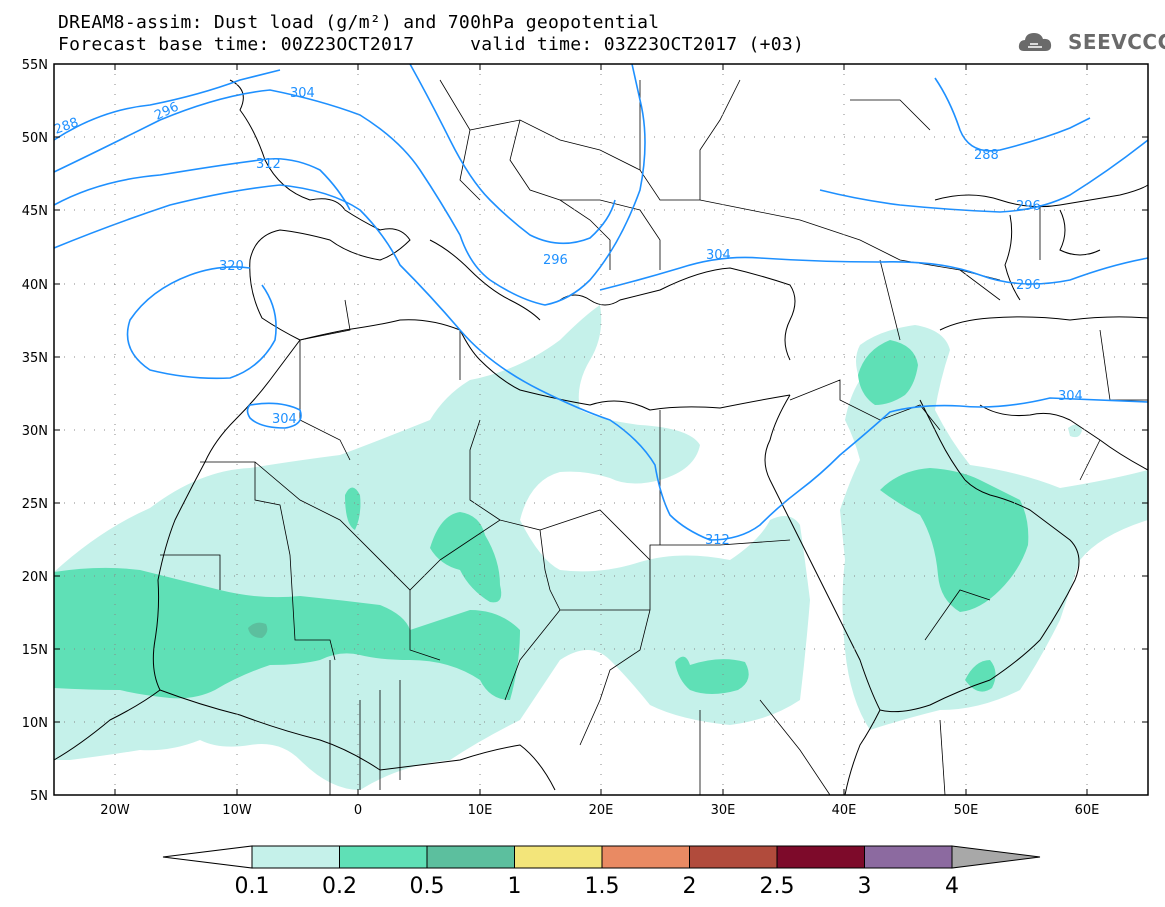 The height and width of the screenshot is (907, 1165). I want to click on colorbar-labels: 0.1 0.2 0.5 1 1.5 2 2.5 3 4, so click(597, 886).